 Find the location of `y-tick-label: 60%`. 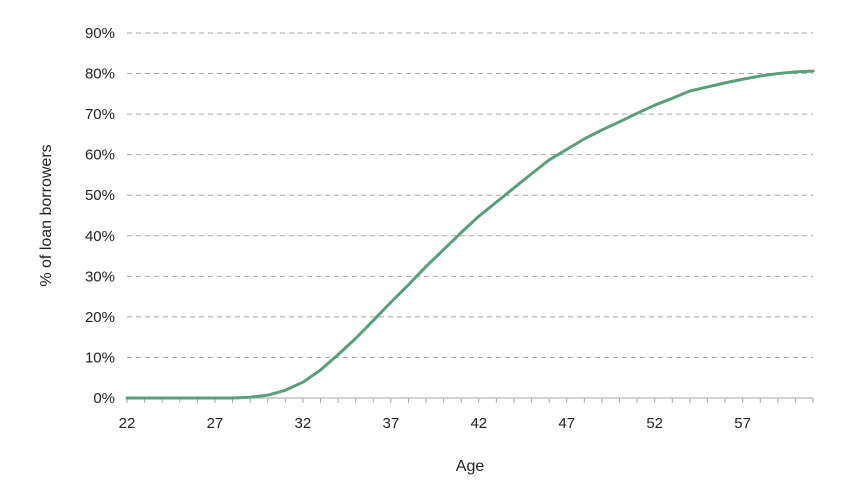

y-tick-label: 60% is located at coordinates (100, 155).